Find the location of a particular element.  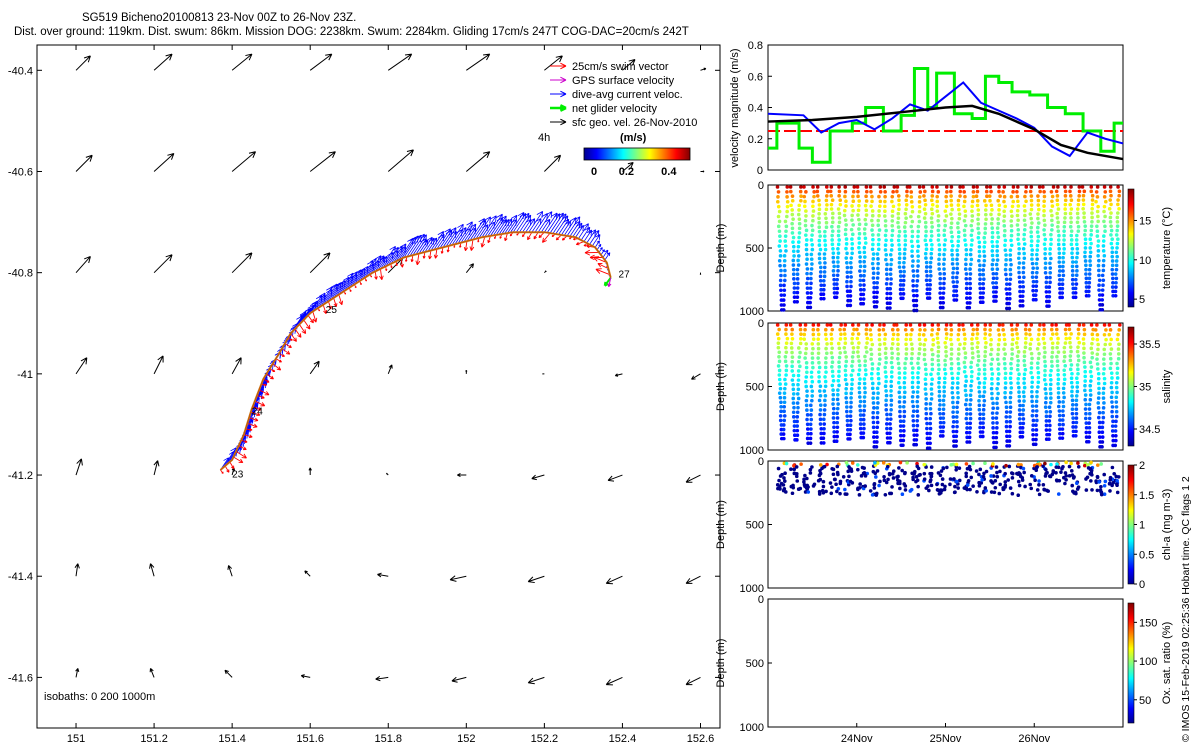

legend-arrow is located at coordinates (558, 122).